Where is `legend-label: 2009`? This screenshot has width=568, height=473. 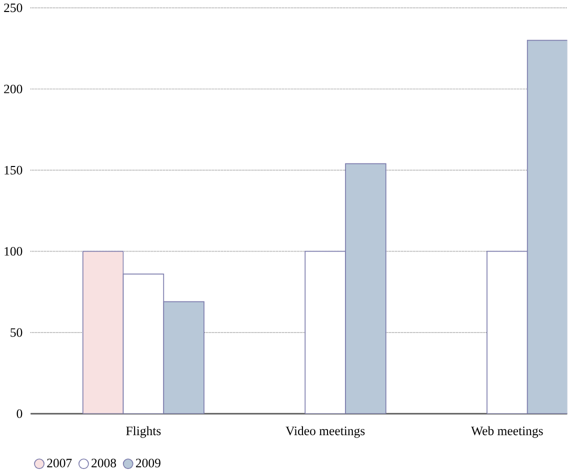 legend-label: 2009 is located at coordinates (148, 463).